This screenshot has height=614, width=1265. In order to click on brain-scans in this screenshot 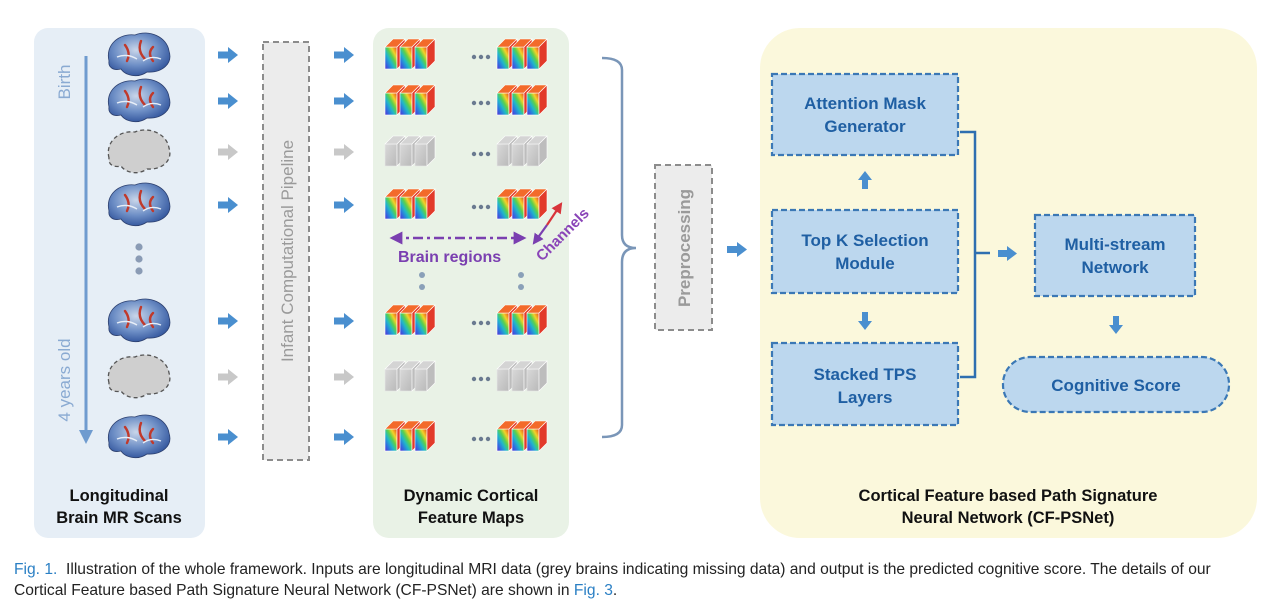, I will do `click(139, 245)`.